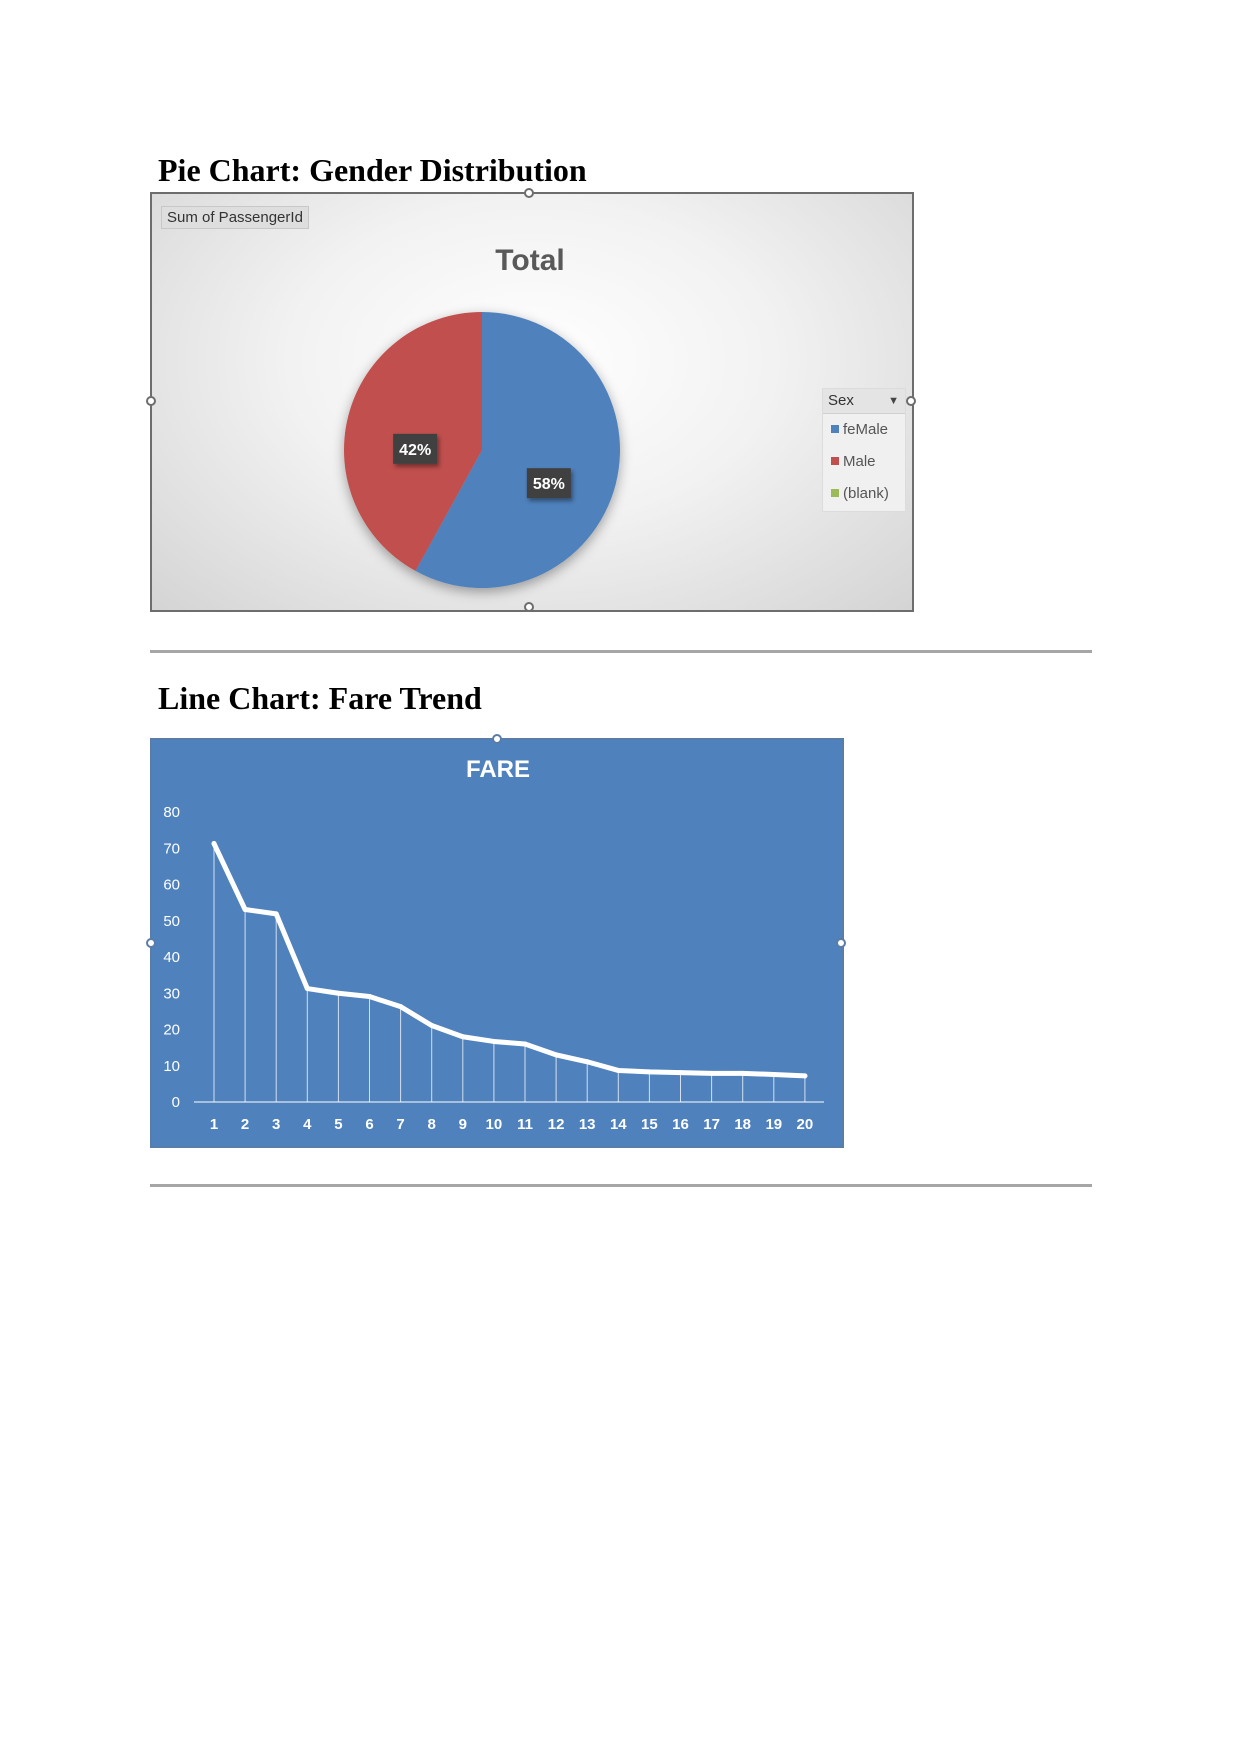 The height and width of the screenshot is (1755, 1241). I want to click on line-chart-heading: Line Chart: Fare Trend, so click(320, 698).